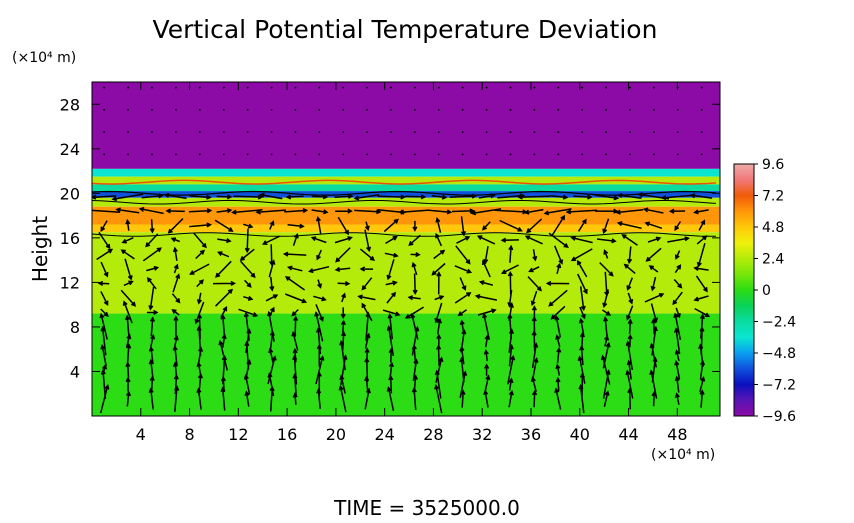  What do you see at coordinates (75, 327) in the screenshot?
I see `y-tick-label: 8` at bounding box center [75, 327].